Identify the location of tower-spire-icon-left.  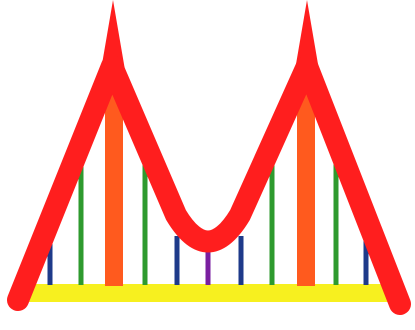
(113, 35).